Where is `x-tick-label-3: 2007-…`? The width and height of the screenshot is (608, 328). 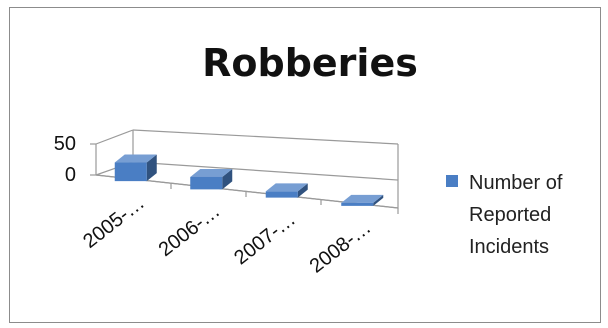 x-tick-label-3: 2007-… is located at coordinates (265, 238).